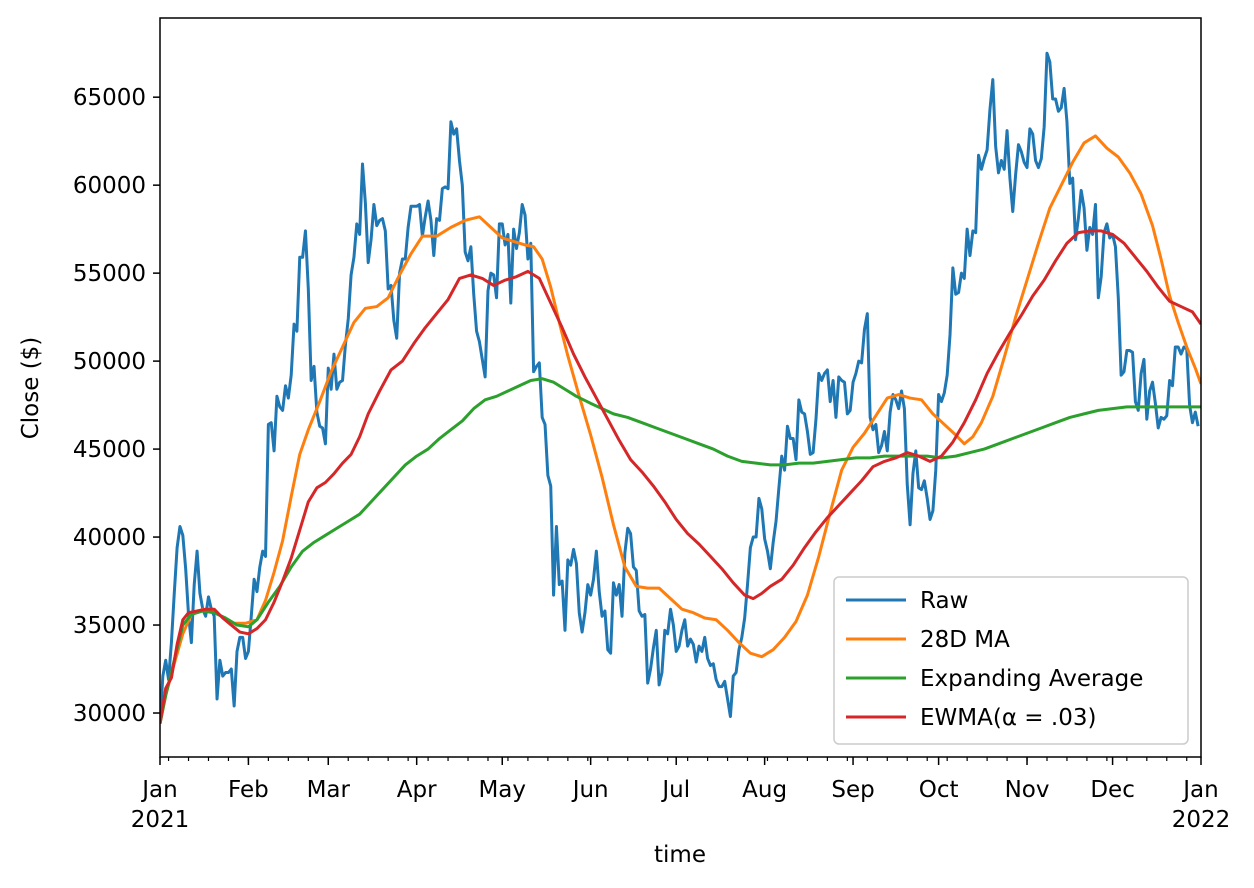 The image size is (1254, 888). What do you see at coordinates (417, 790) in the screenshot?
I see `x-tick-label: Apr` at bounding box center [417, 790].